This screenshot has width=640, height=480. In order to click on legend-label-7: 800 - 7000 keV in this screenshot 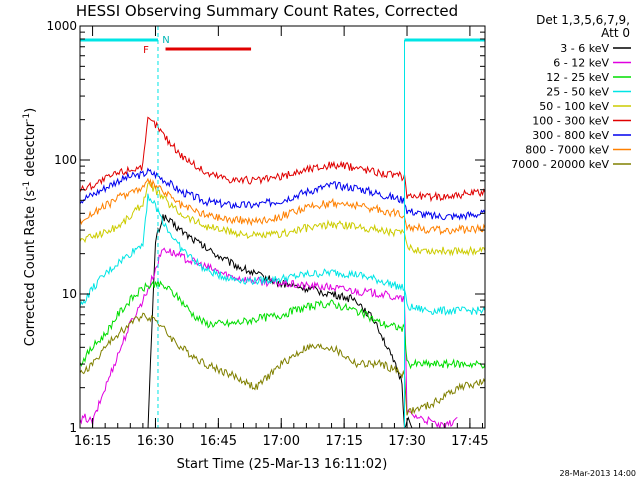, I will do `click(567, 150)`.